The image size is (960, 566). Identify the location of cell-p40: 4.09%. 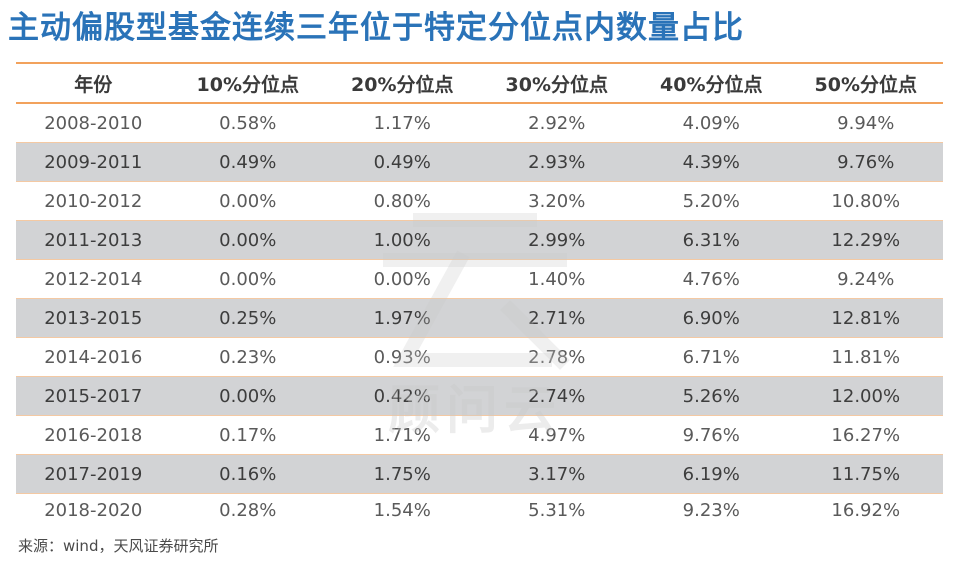
(711, 123).